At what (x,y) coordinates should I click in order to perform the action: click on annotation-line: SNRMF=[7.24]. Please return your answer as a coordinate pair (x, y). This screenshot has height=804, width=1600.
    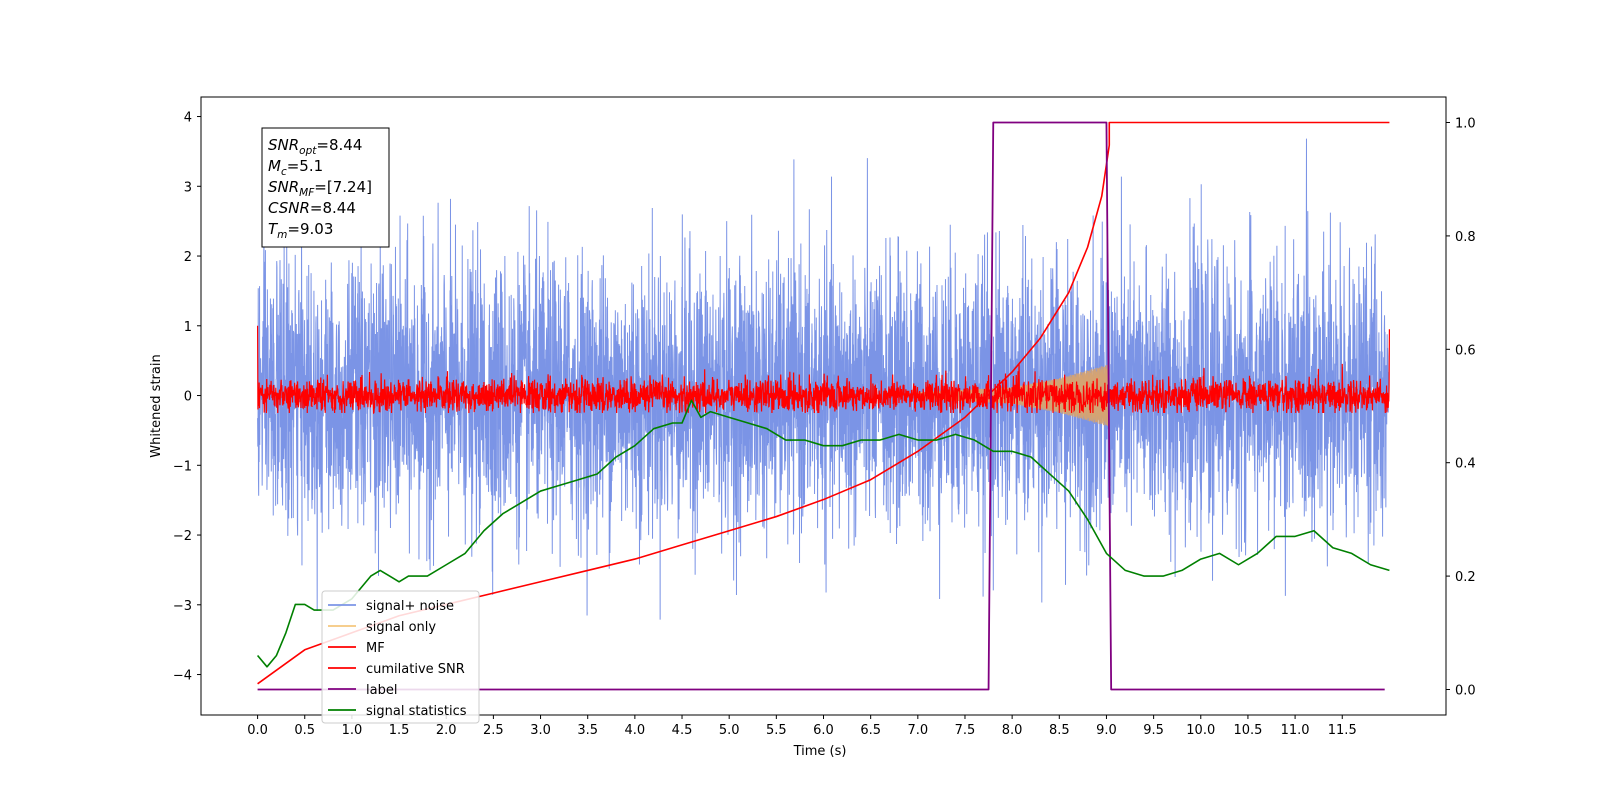
    Looking at the image, I should click on (320, 188).